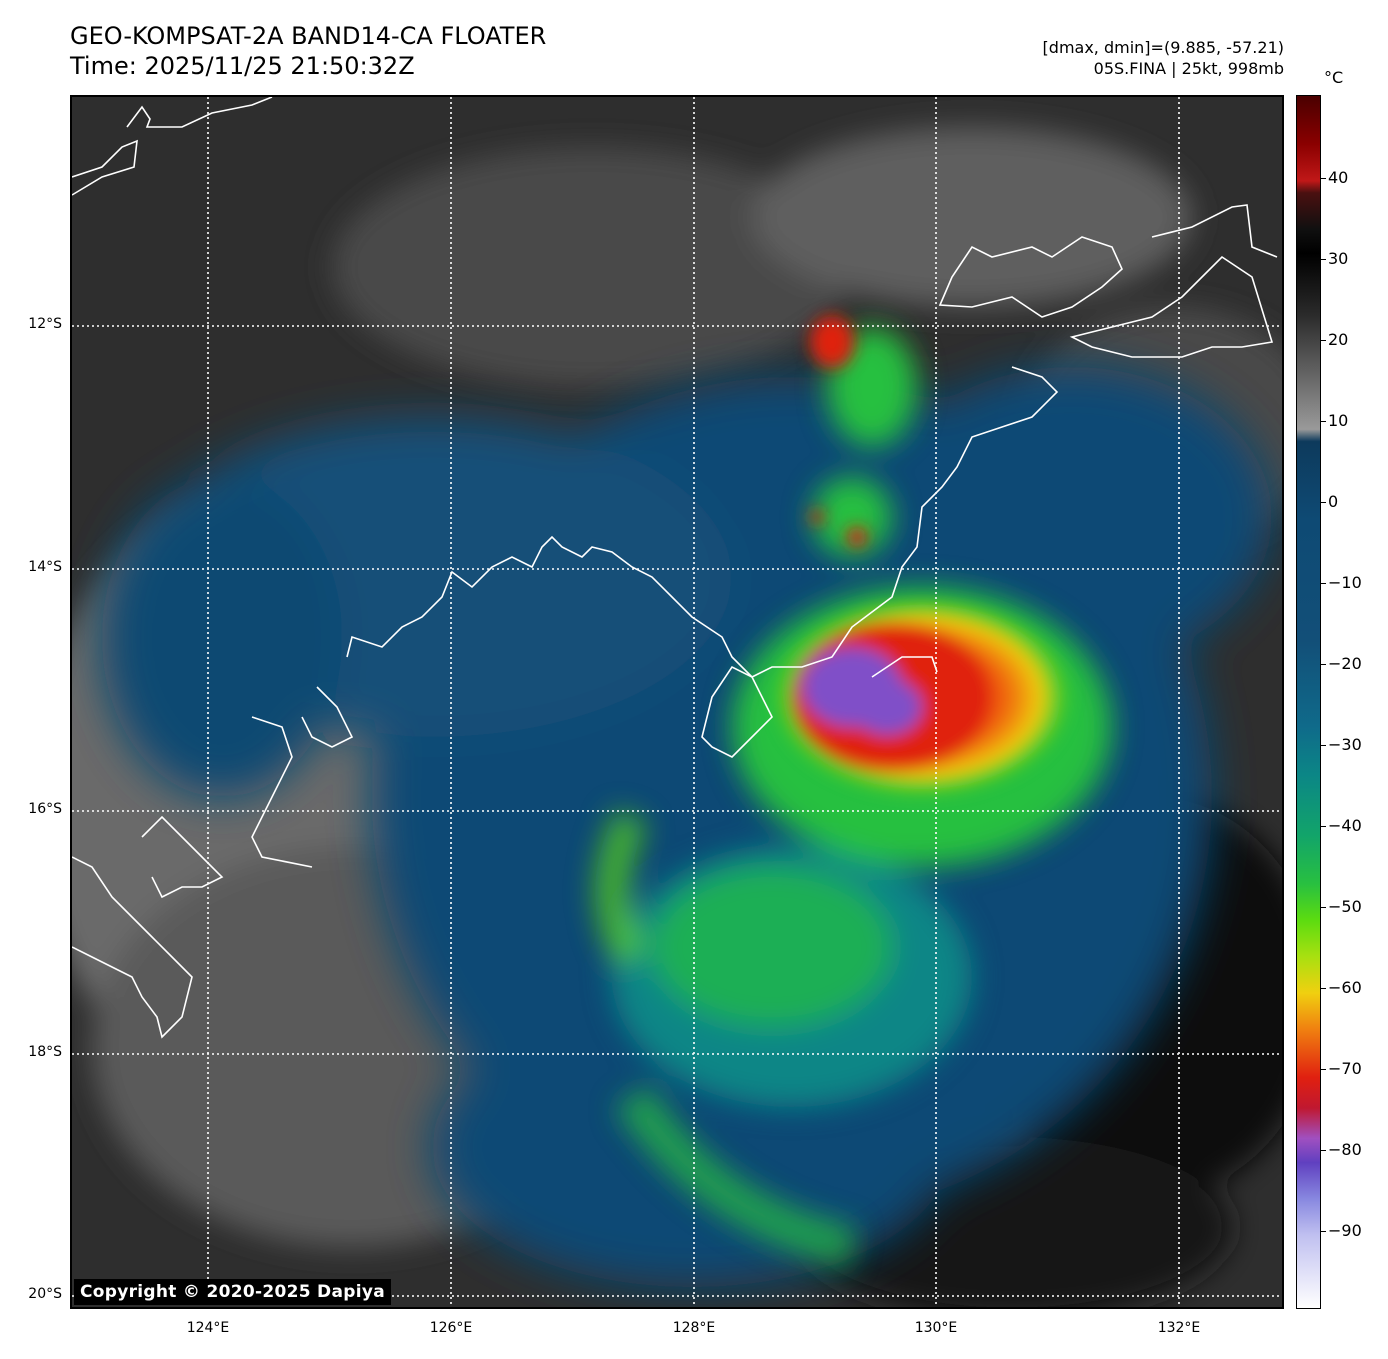 The height and width of the screenshot is (1359, 1388). I want to click on colorbar-tick-label: −30, so click(1345, 744).